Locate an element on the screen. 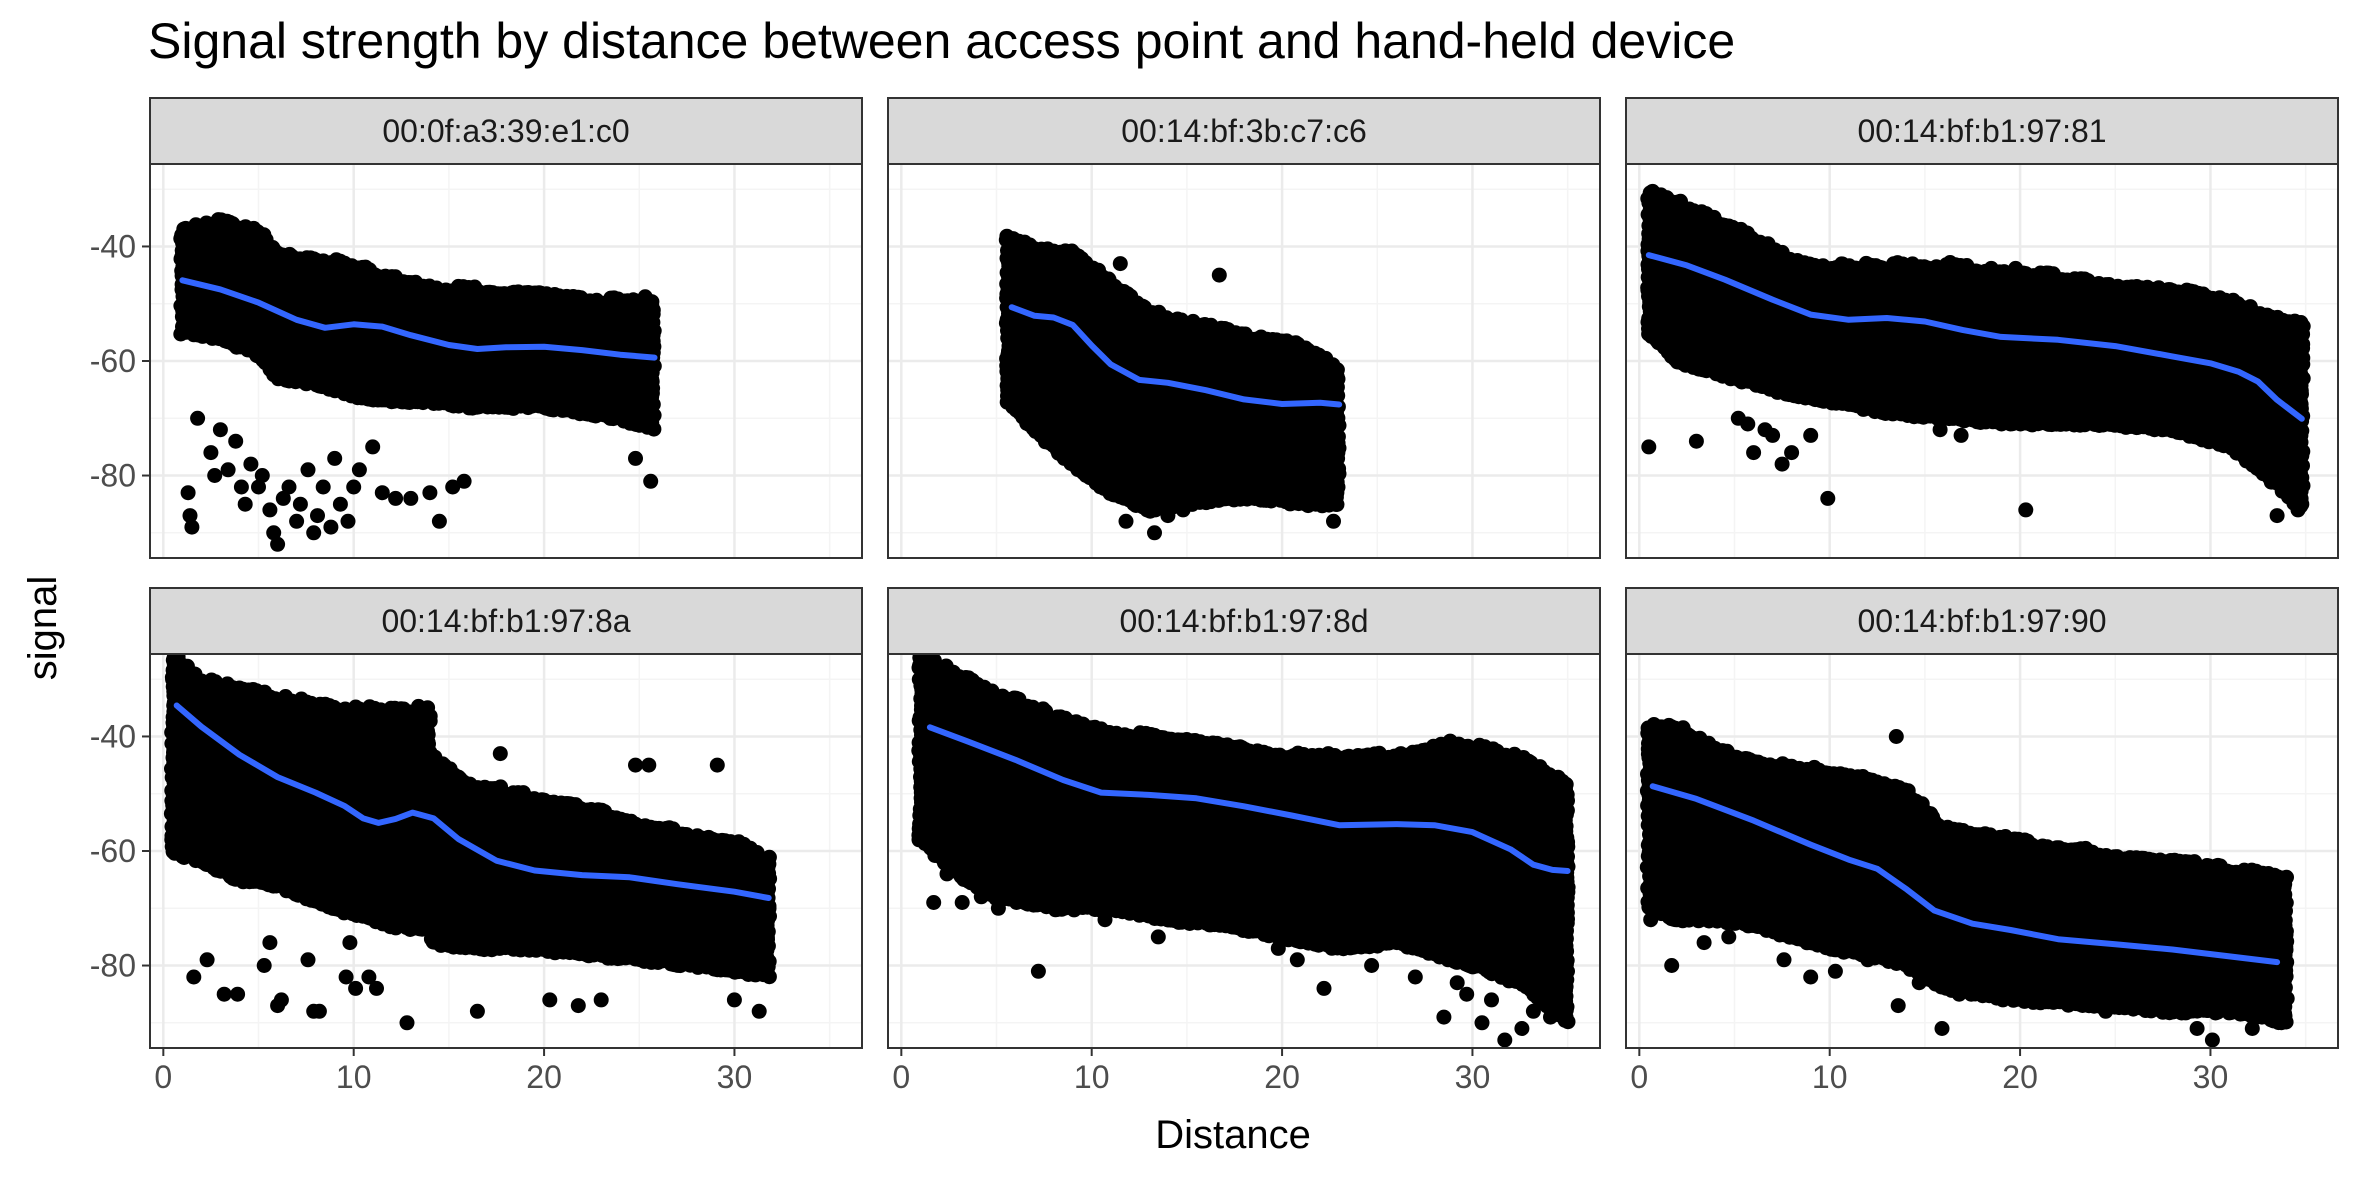 The height and width of the screenshot is (1181, 2362). smooth-line is located at coordinates (418, 319).